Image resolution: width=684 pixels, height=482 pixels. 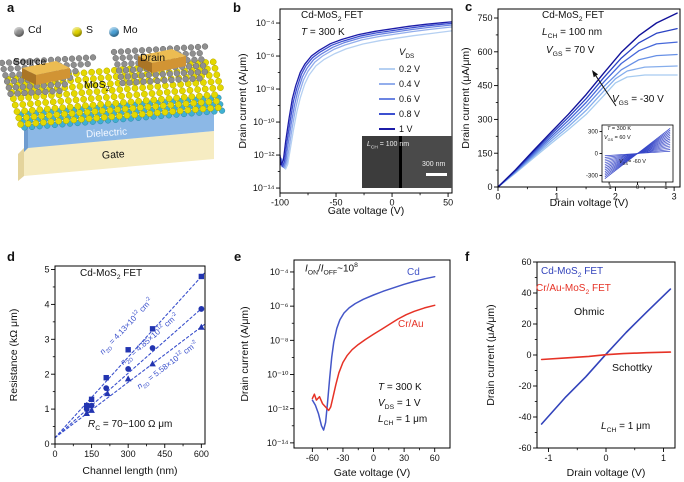 I want to click on mo-atom-legend-icon, so click(x=114, y=32).